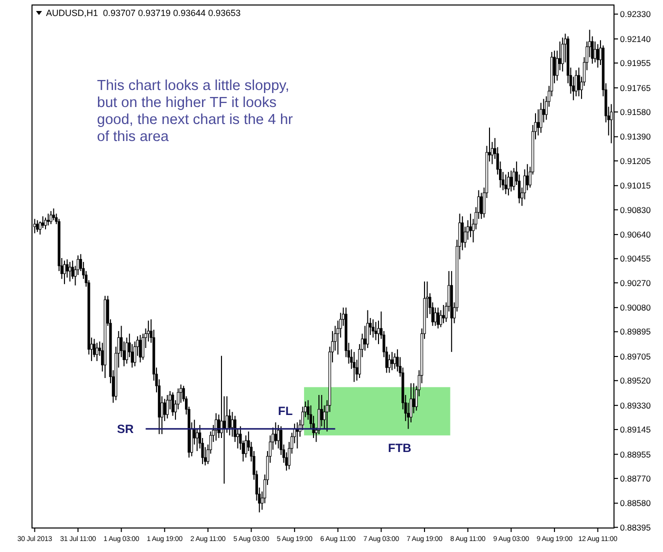 Image resolution: width=663 pixels, height=552 pixels. What do you see at coordinates (195, 111) in the screenshot?
I see `annotation: This chart looks a little sloppy, but on the higher TF it looks good, the next chart is the 4 hr of this area` at bounding box center [195, 111].